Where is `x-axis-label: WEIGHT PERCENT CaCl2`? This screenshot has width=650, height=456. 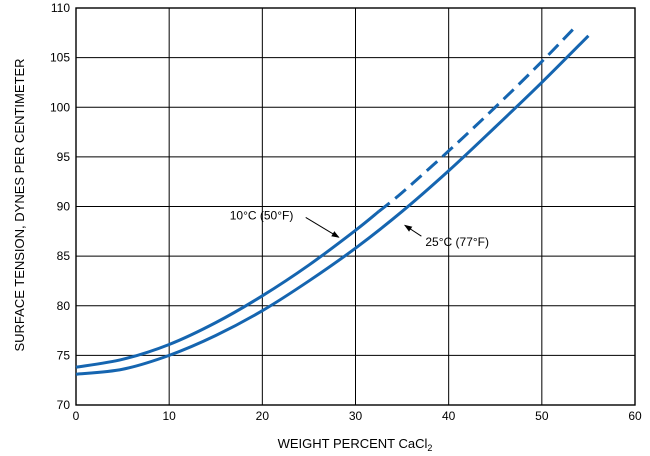 x-axis-label: WEIGHT PERCENT CaCl2 is located at coordinates (355, 444).